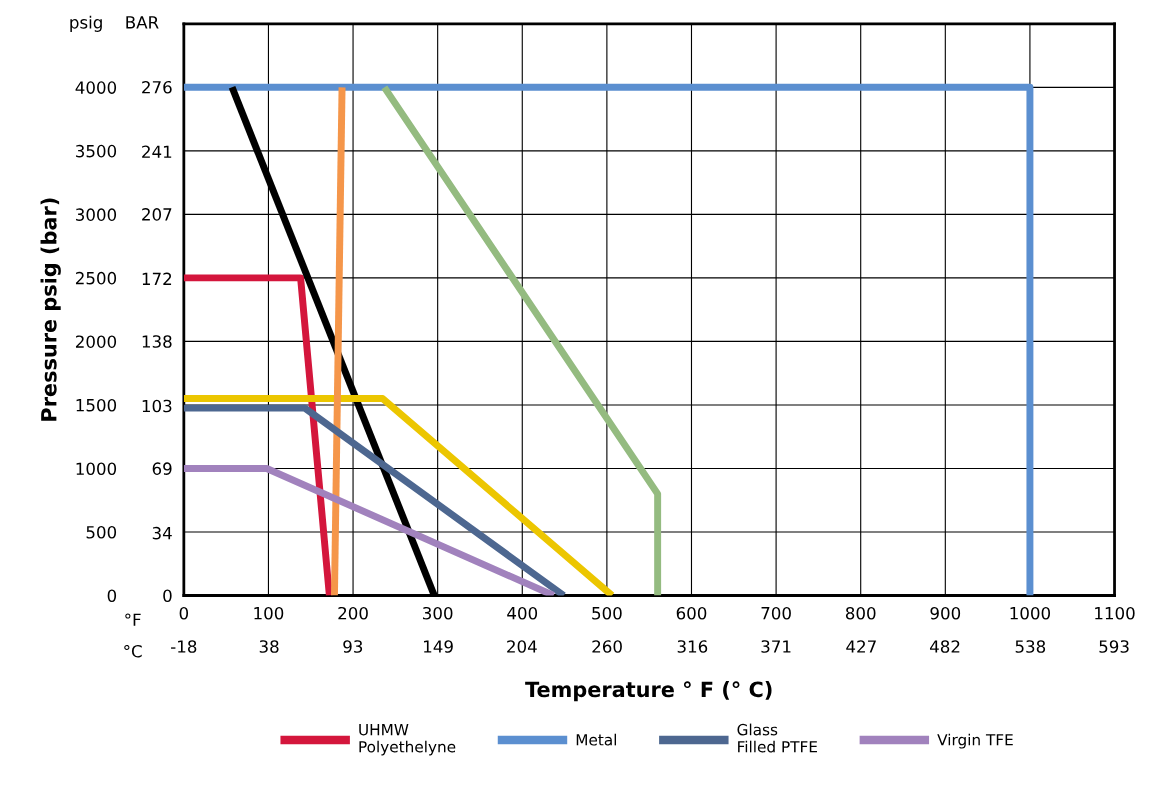 Image resolution: width=1149 pixels, height=794 pixels. What do you see at coordinates (96, 87) in the screenshot?
I see `y-tick-label: 4000` at bounding box center [96, 87].